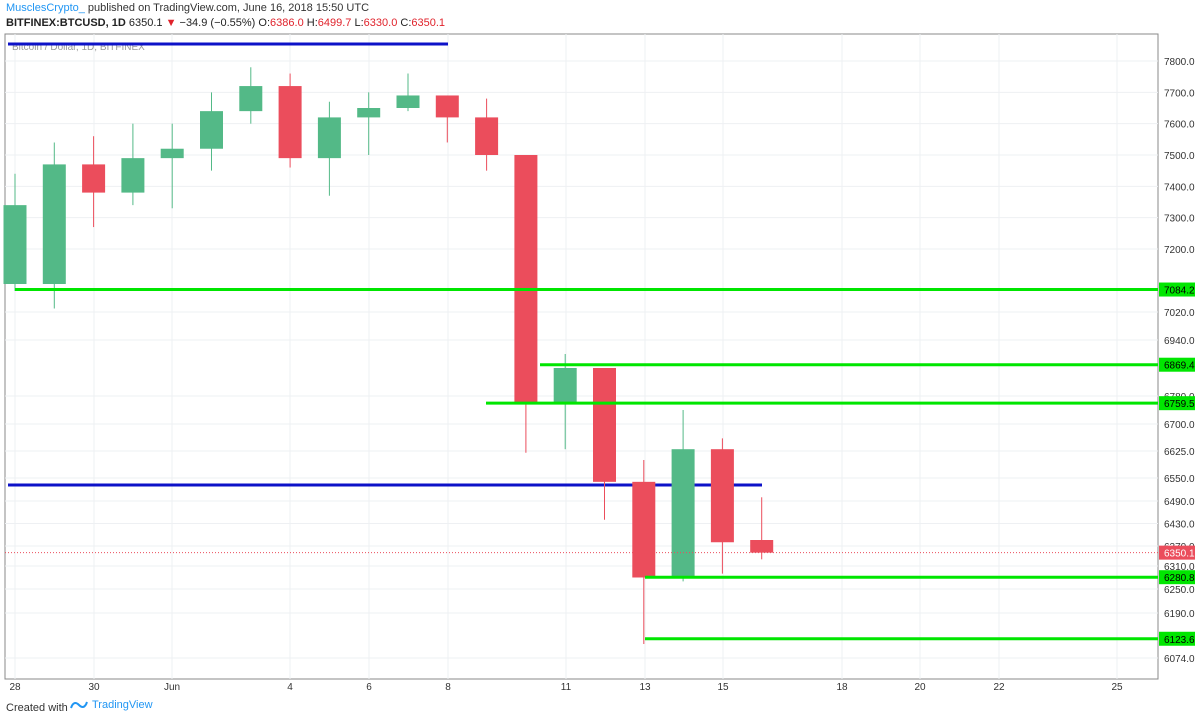 Image resolution: width=1200 pixels, height=722 pixels. I want to click on price-tick-label: 7300.0, so click(1179, 219).